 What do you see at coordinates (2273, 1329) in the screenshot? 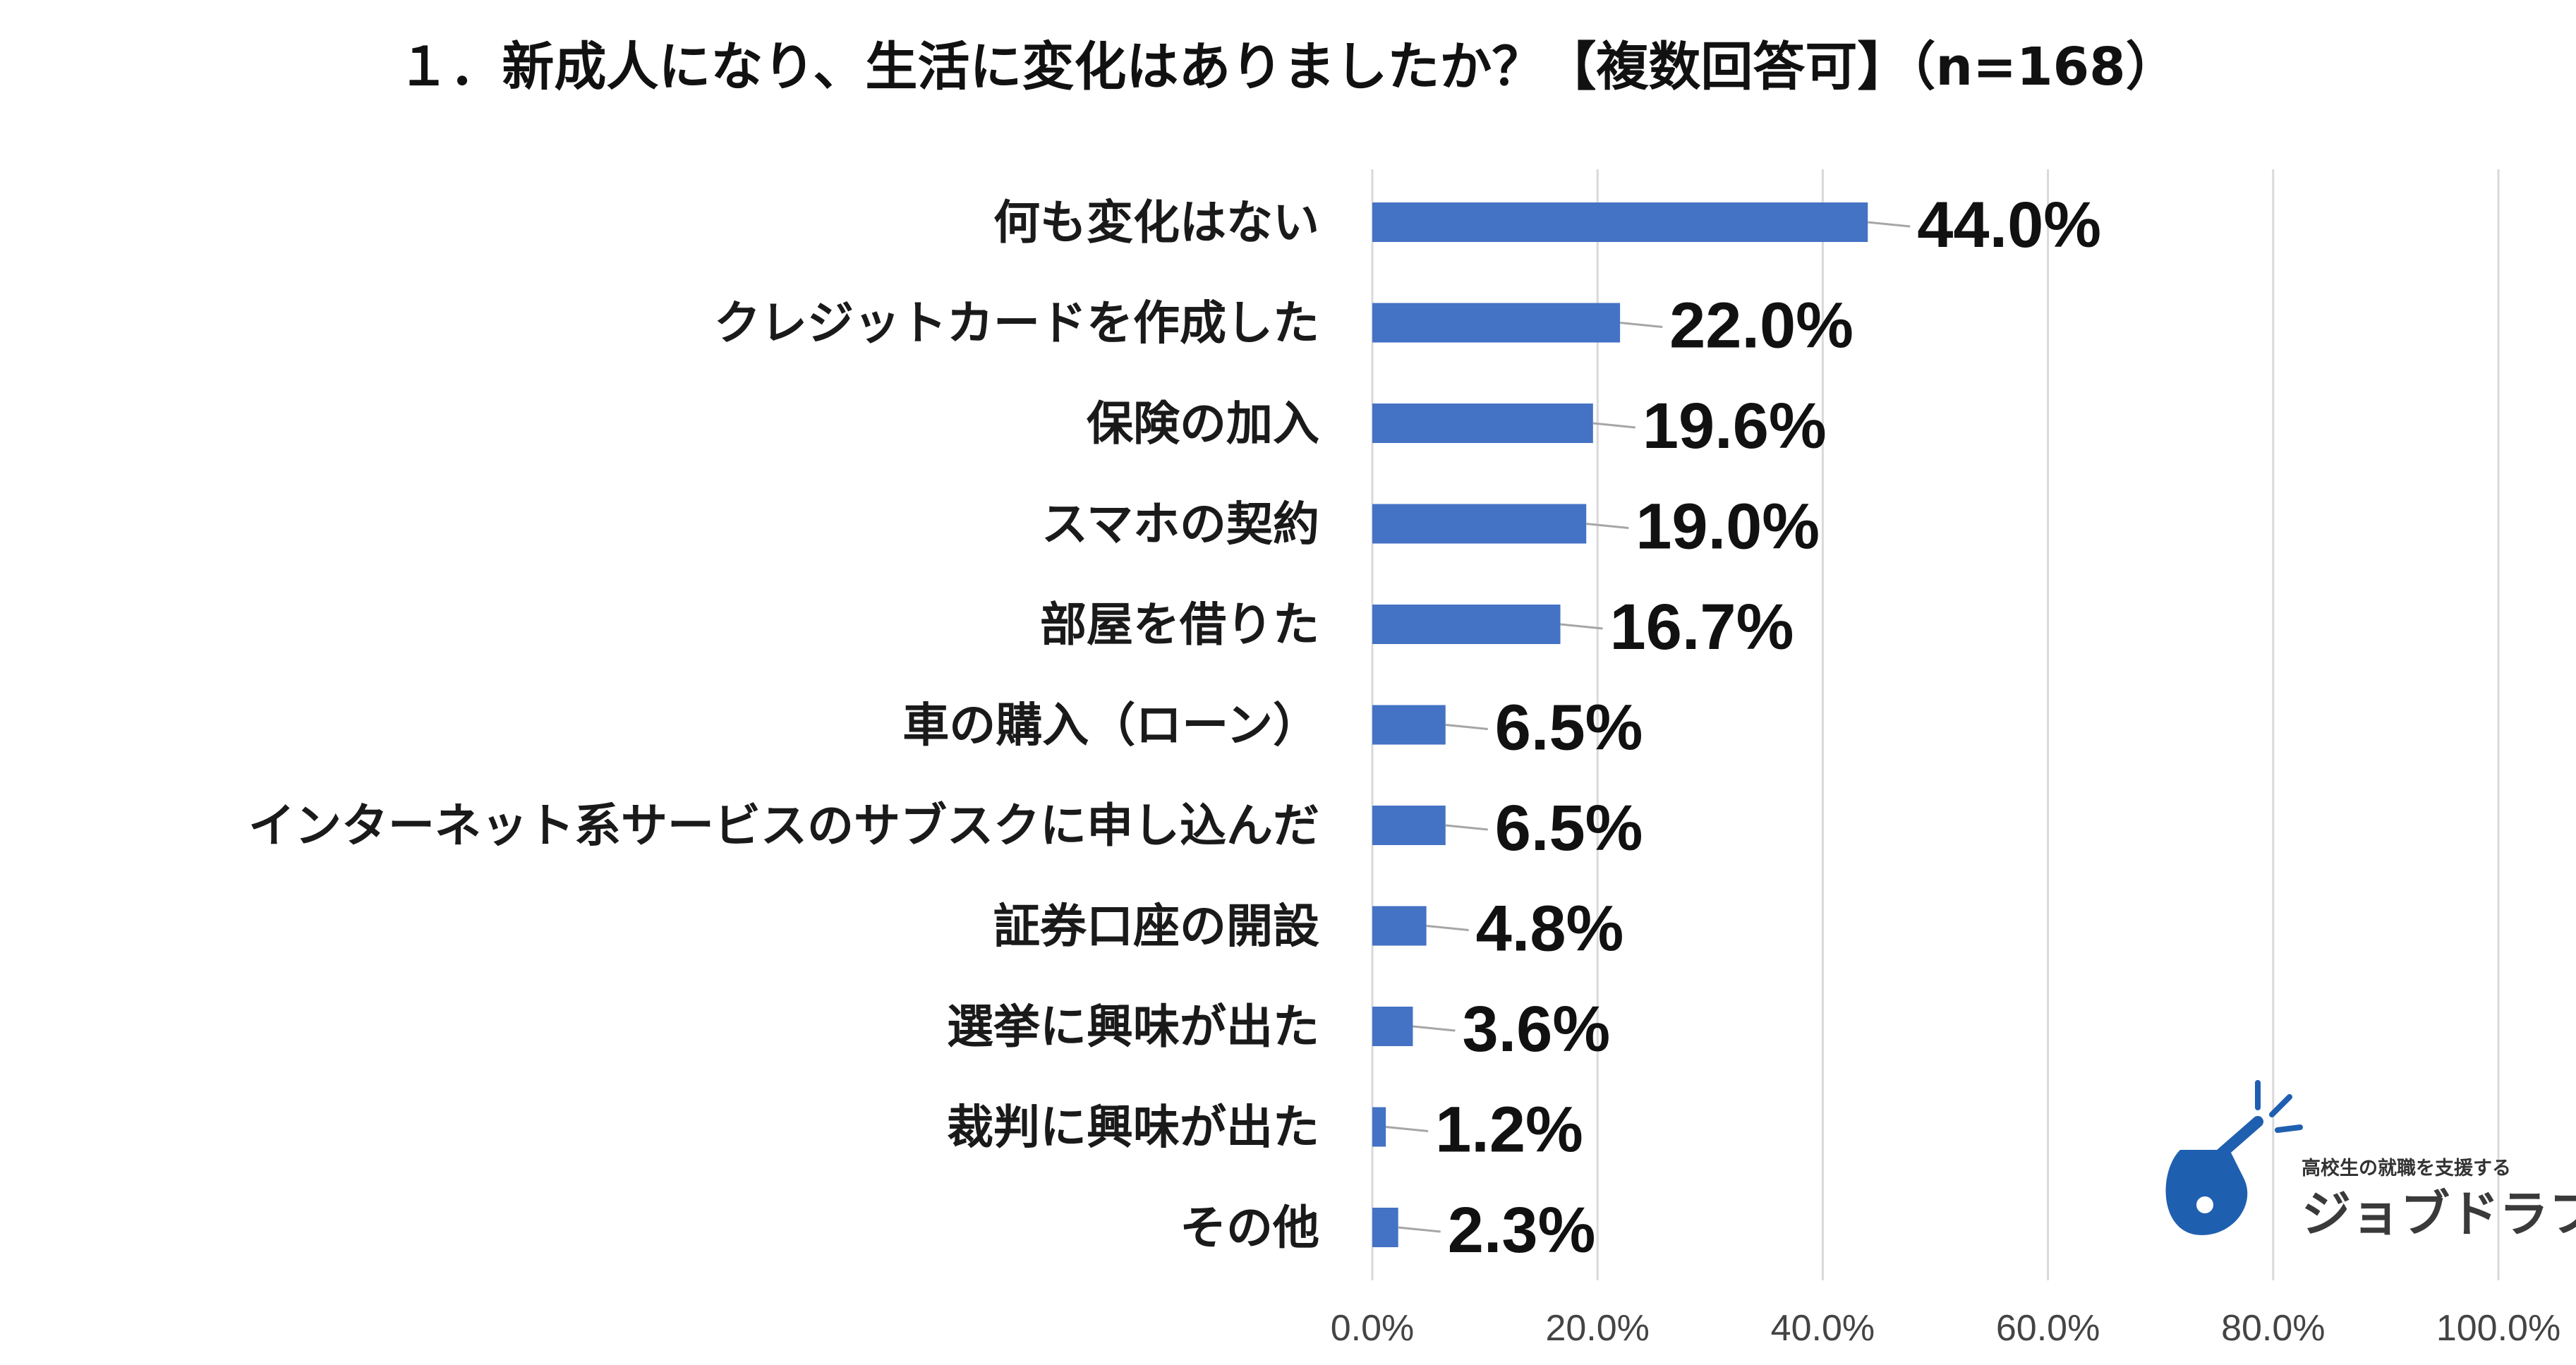
I see `x-tick-label: 80.0%` at bounding box center [2273, 1329].